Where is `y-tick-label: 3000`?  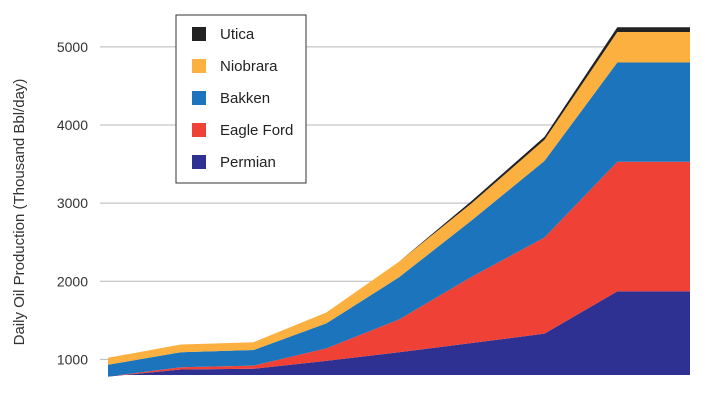 y-tick-label: 3000 is located at coordinates (72, 203).